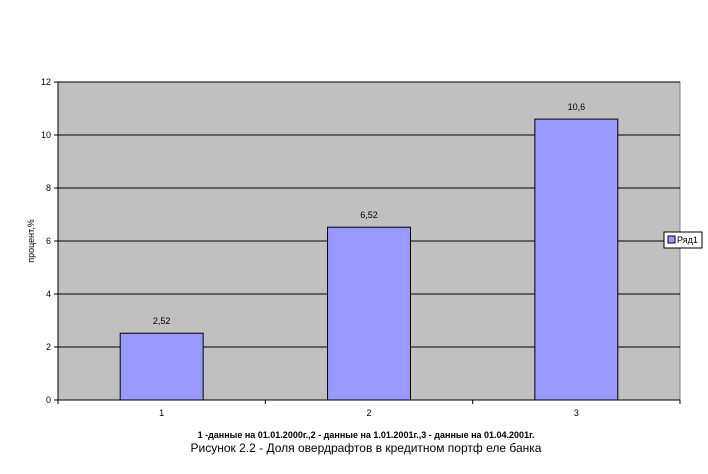  Describe the element at coordinates (369, 215) in the screenshot. I see `data-label: 6,52` at that location.